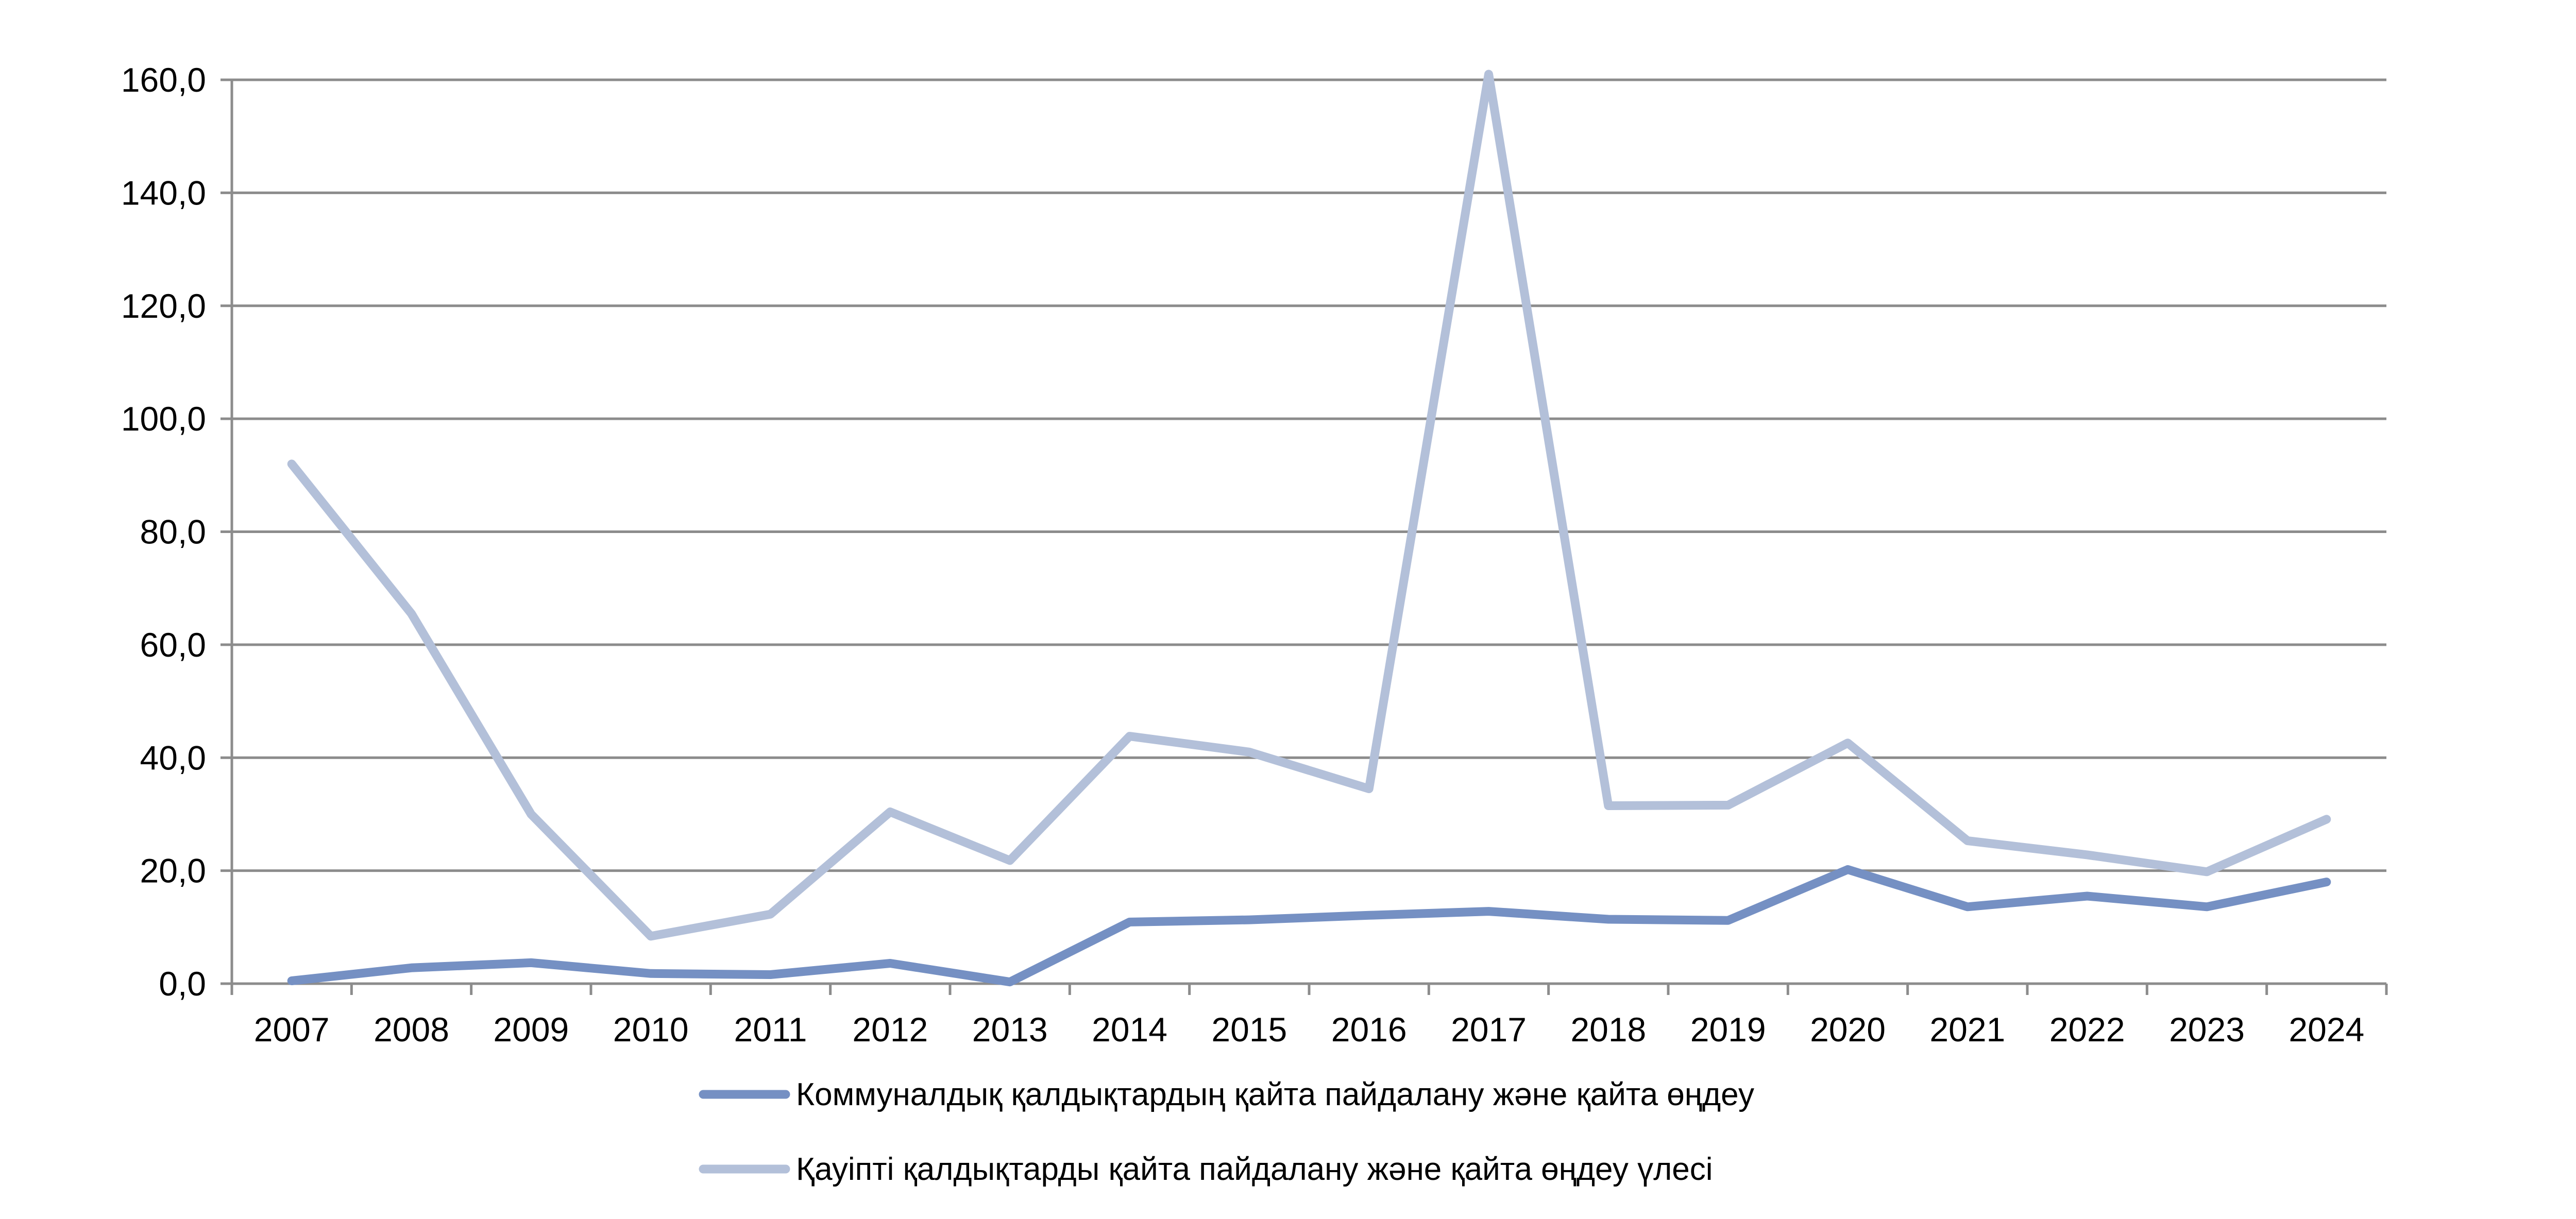  Describe the element at coordinates (163, 419) in the screenshot. I see `y-tick-label: 100,0` at that location.